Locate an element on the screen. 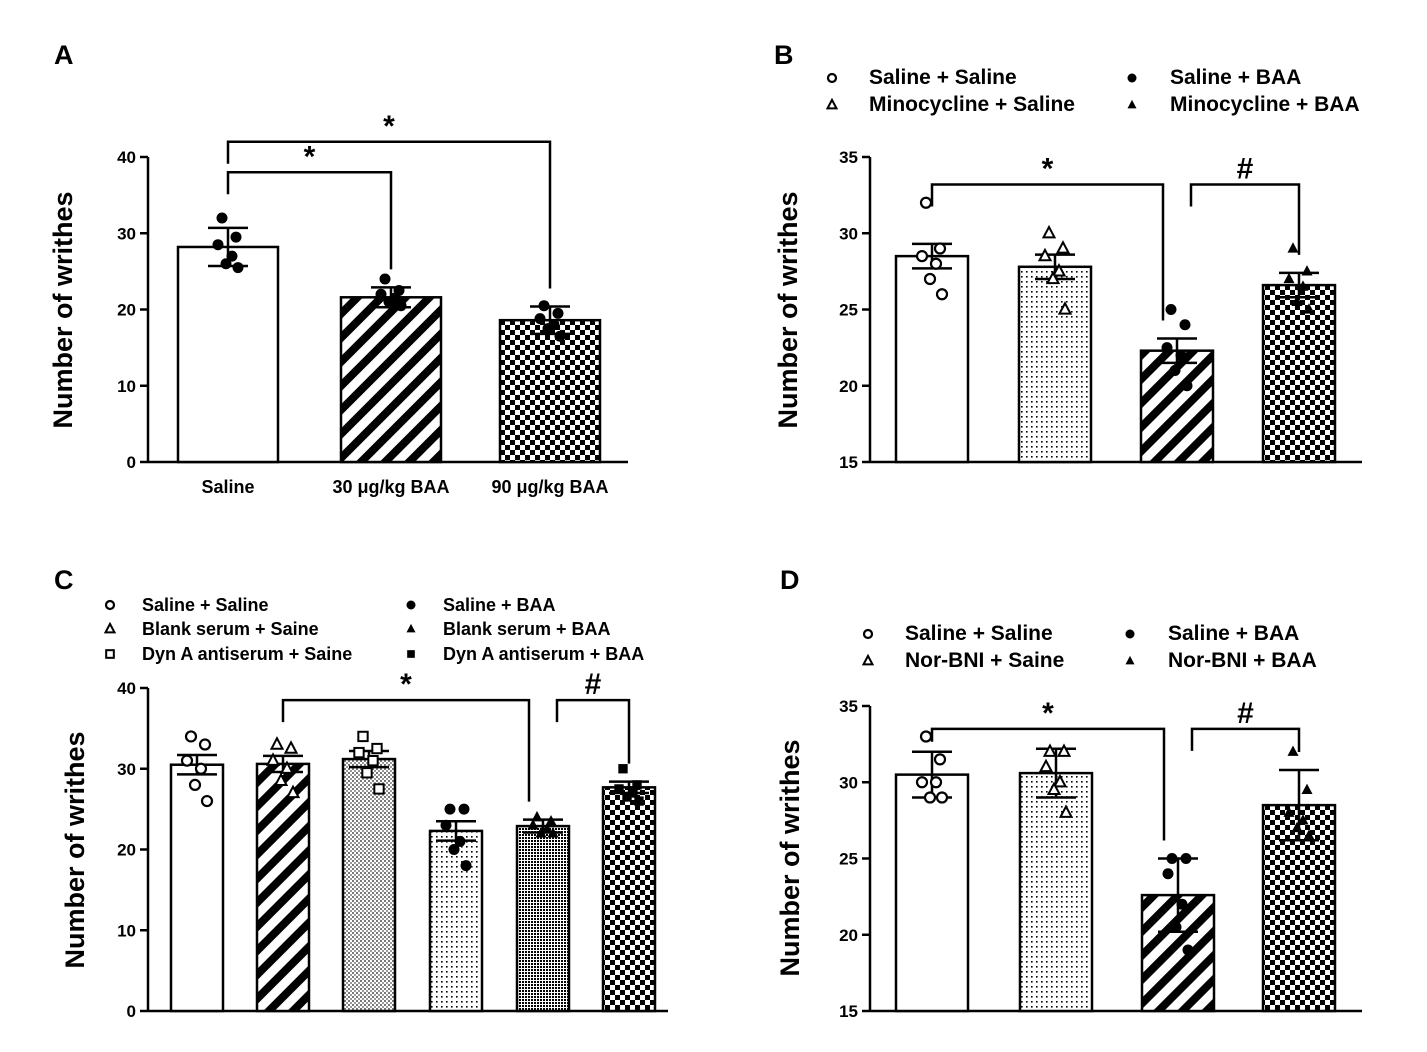 This screenshot has height=1052, width=1427. panel-a-letter: A is located at coordinates (64, 55).